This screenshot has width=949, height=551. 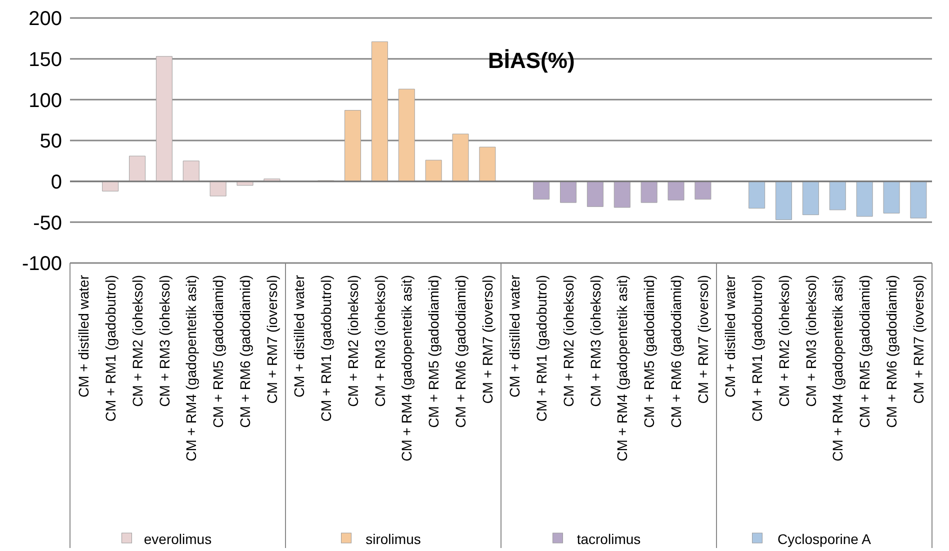 What do you see at coordinates (47, 223) in the screenshot?
I see `y-tick-label: -50` at bounding box center [47, 223].